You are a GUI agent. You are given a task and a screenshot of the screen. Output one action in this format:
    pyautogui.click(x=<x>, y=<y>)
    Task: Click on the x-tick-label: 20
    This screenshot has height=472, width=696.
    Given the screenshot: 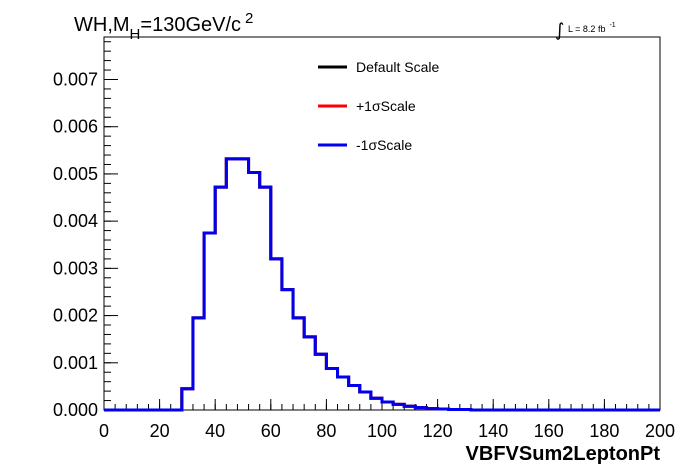 What is the action you would take?
    pyautogui.click(x=160, y=431)
    